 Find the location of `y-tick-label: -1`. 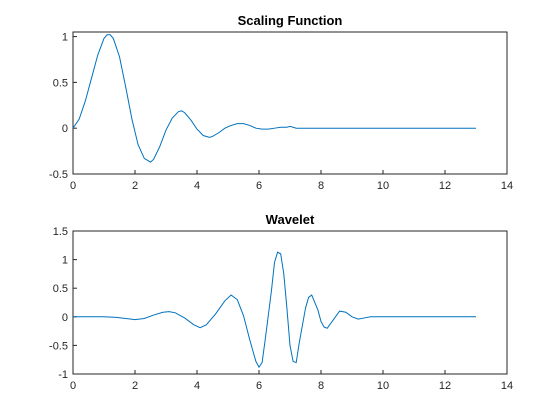

y-tick-label: -1 is located at coordinates (63, 375).